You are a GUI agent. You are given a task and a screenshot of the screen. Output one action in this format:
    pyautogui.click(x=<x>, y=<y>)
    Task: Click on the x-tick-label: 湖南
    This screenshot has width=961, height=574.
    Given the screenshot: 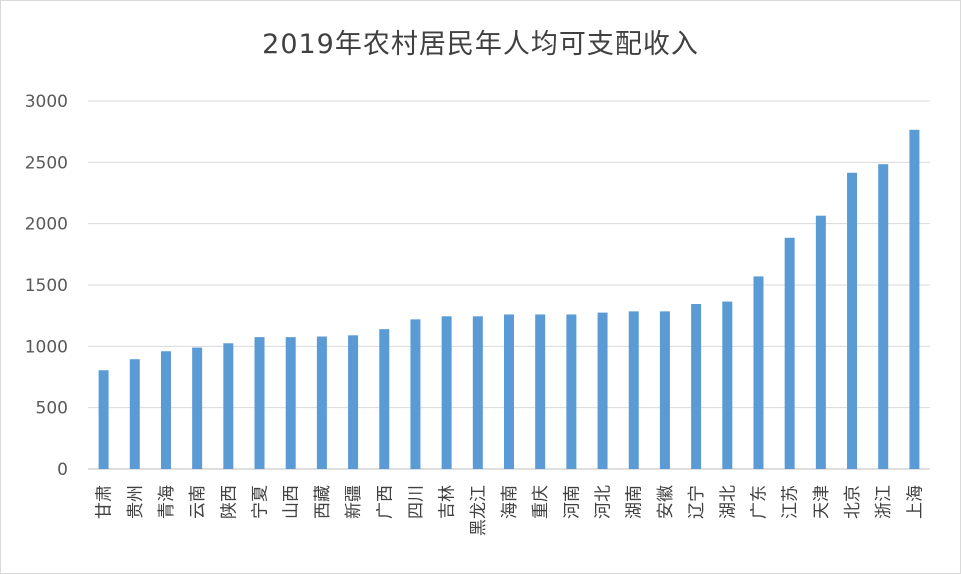 What is the action you would take?
    pyautogui.click(x=635, y=502)
    